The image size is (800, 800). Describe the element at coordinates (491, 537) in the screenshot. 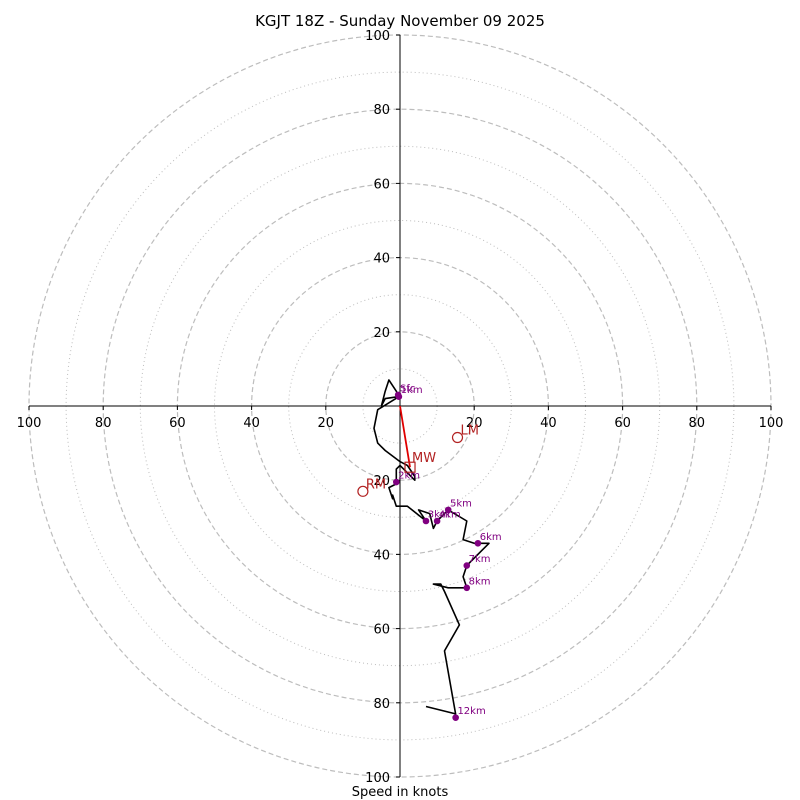

I see `height-marker-label: 6km` at that location.